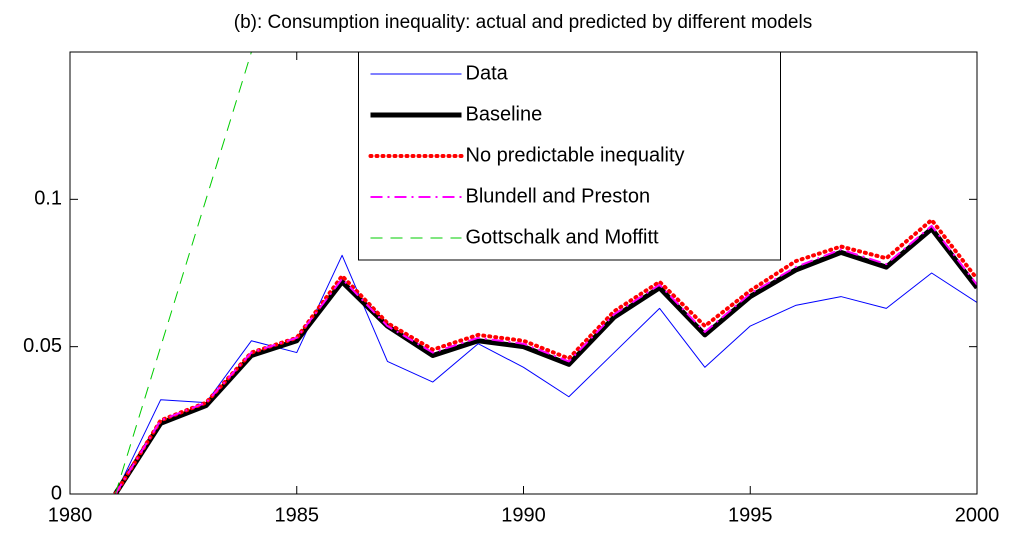 The height and width of the screenshot is (540, 1016). Describe the element at coordinates (558, 196) in the screenshot. I see `legend-label: Blundell and Preston` at that location.